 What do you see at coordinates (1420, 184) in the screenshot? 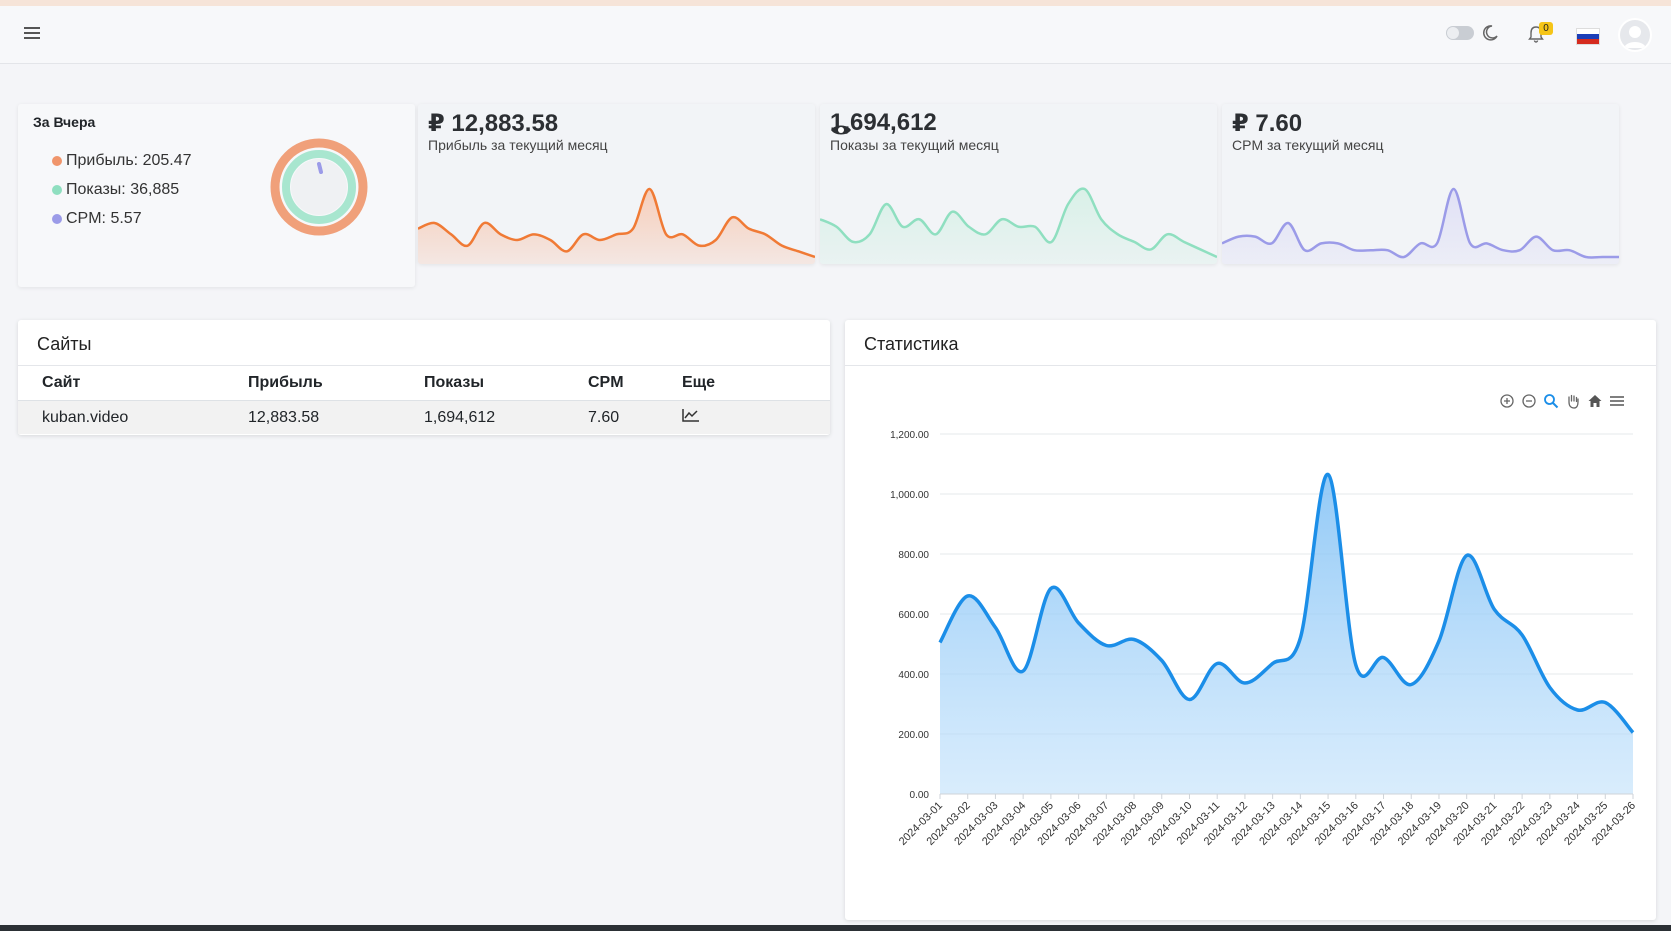
I see `cpm-stat-card: ₽ 7.60 CPM за текущий месяц` at bounding box center [1420, 184].